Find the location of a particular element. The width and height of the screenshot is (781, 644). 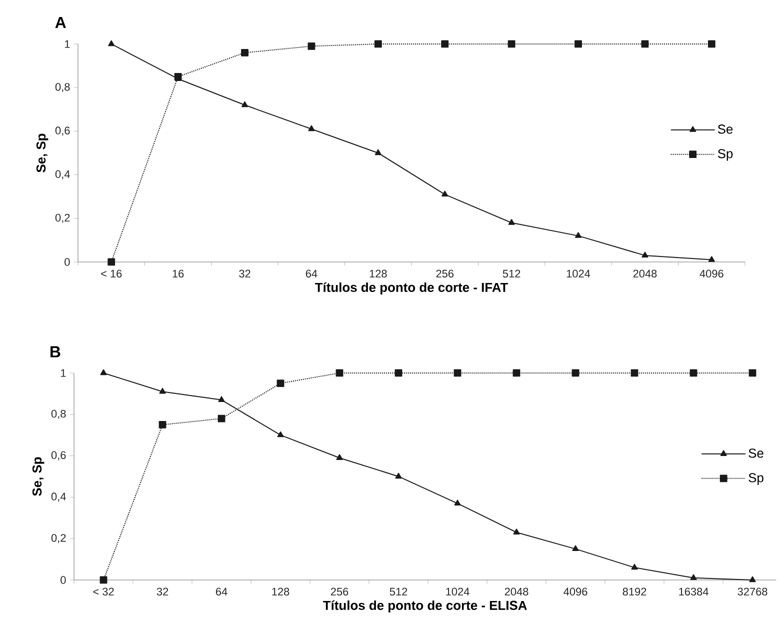

x-axis-title: Títulos de ponto de corte - IFAT is located at coordinates (411, 288).